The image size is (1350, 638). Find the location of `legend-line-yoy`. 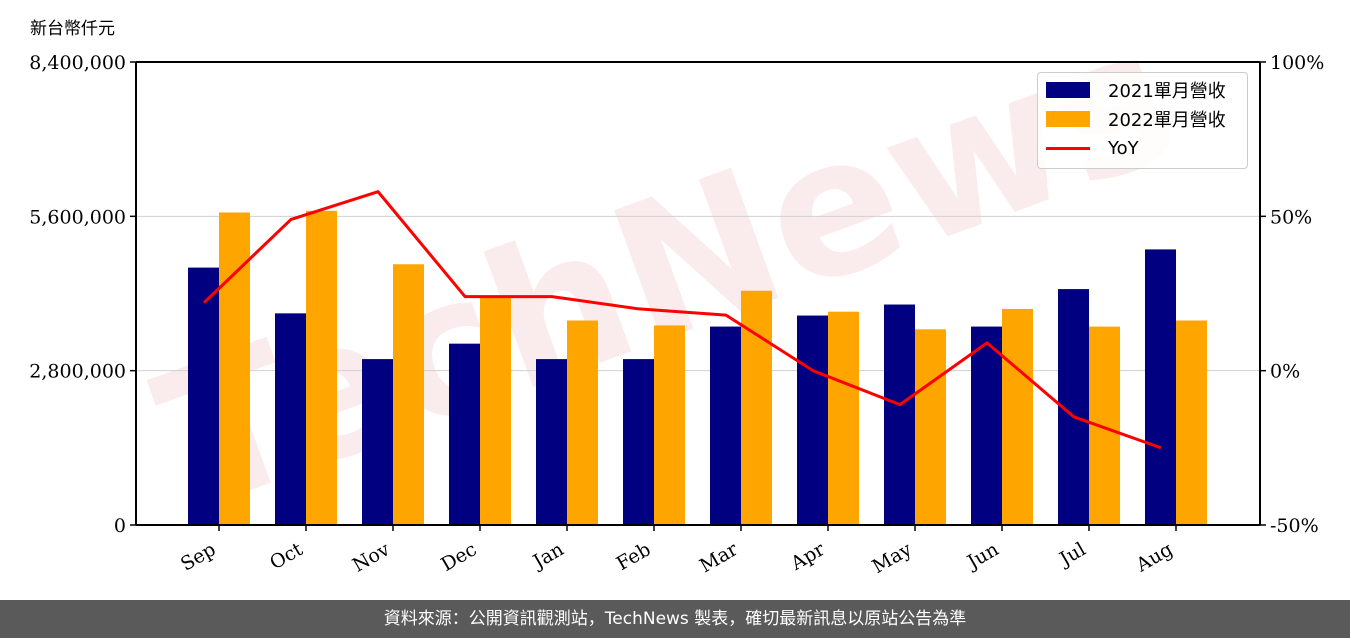

legend-line-yoy is located at coordinates (1068, 148).